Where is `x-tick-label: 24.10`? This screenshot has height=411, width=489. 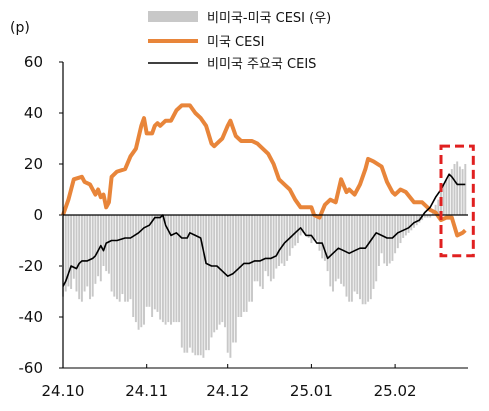 x-tick-label: 24.10 is located at coordinates (63, 391).